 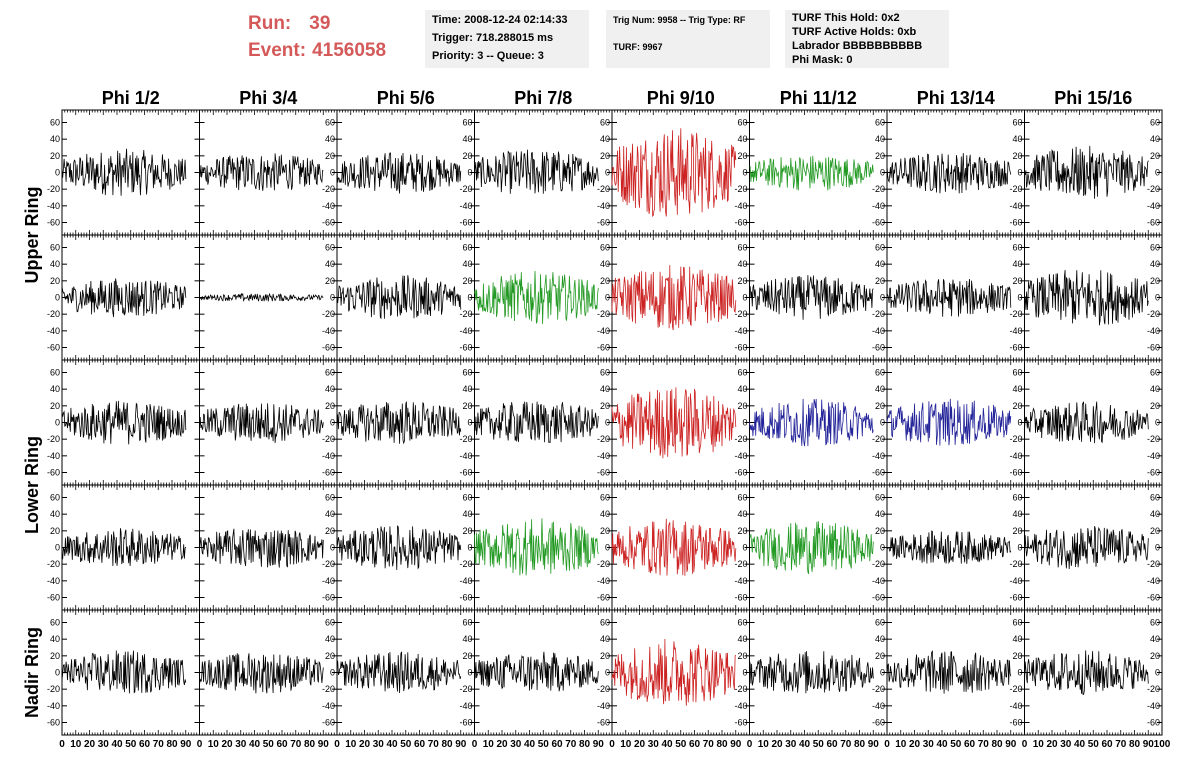 What do you see at coordinates (277, 50) in the screenshot?
I see `event-label: Event:` at bounding box center [277, 50].